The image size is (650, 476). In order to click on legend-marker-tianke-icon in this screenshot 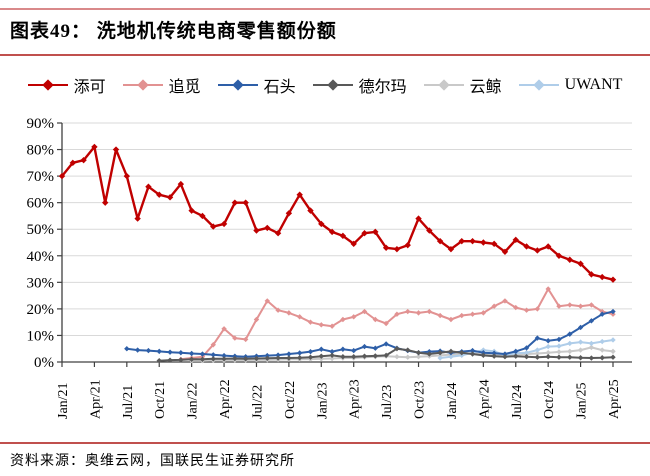, I will do `click(47, 85)`.